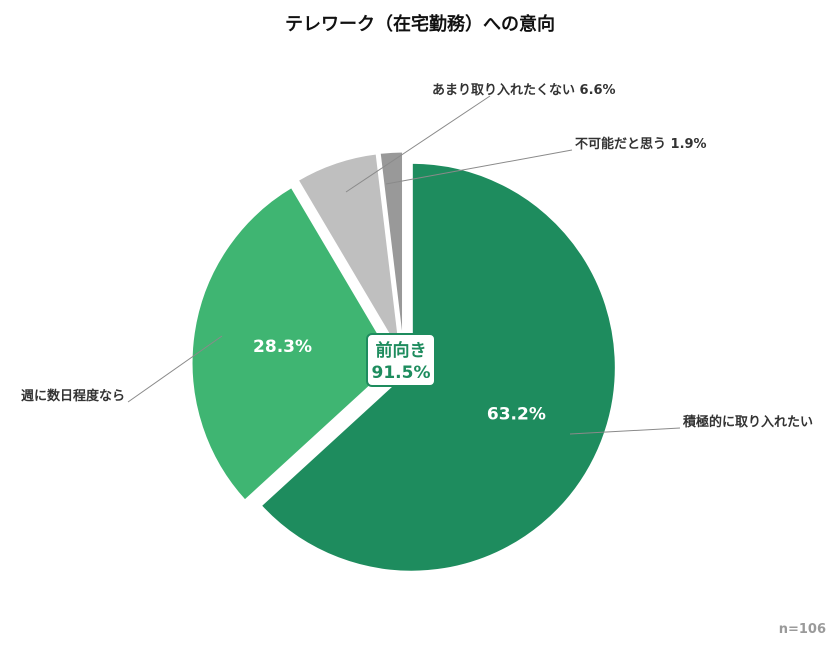 This screenshot has width=840, height=648. I want to click on callout-label-2: 週に数日程度なら, so click(73, 396).